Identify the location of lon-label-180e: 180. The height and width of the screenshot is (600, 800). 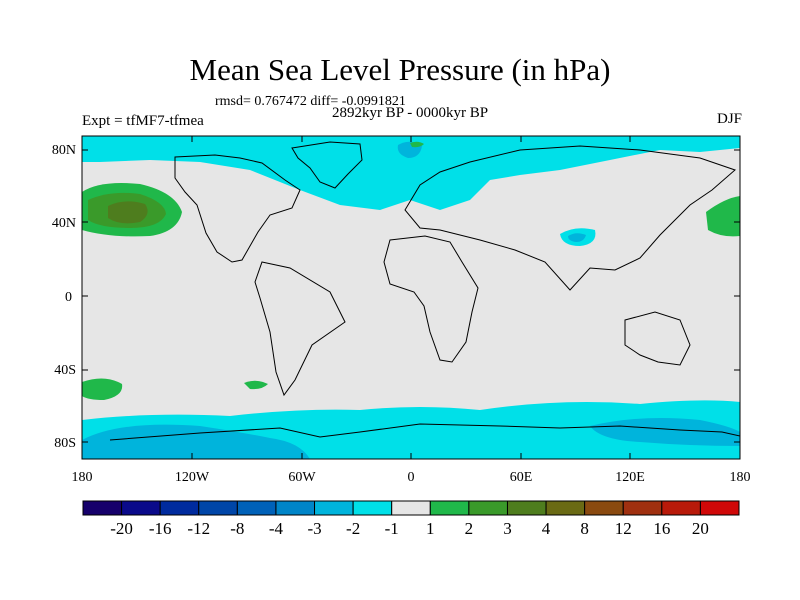
(740, 477).